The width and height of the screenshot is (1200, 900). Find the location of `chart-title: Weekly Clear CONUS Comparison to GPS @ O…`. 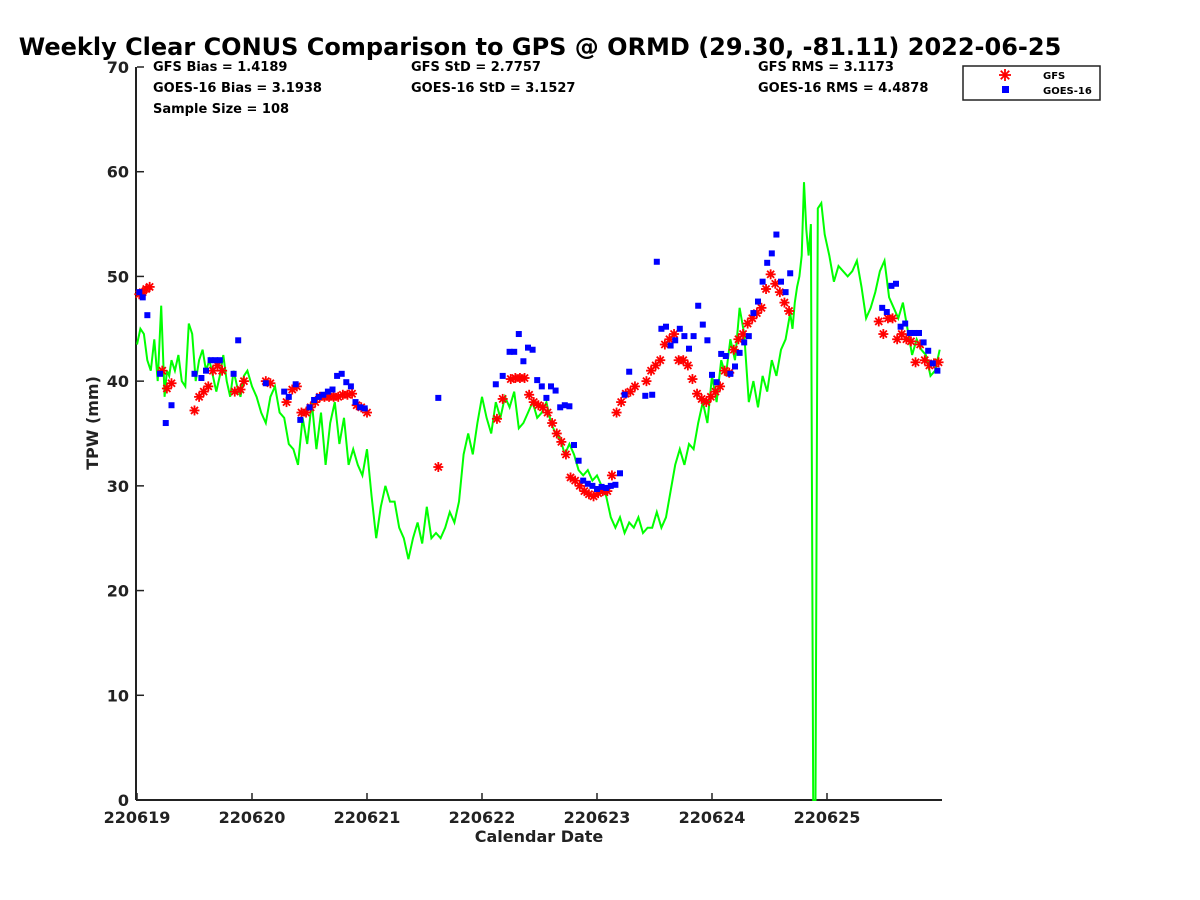

chart-title: Weekly Clear CONUS Comparison to GPS @ O… is located at coordinates (540, 47).